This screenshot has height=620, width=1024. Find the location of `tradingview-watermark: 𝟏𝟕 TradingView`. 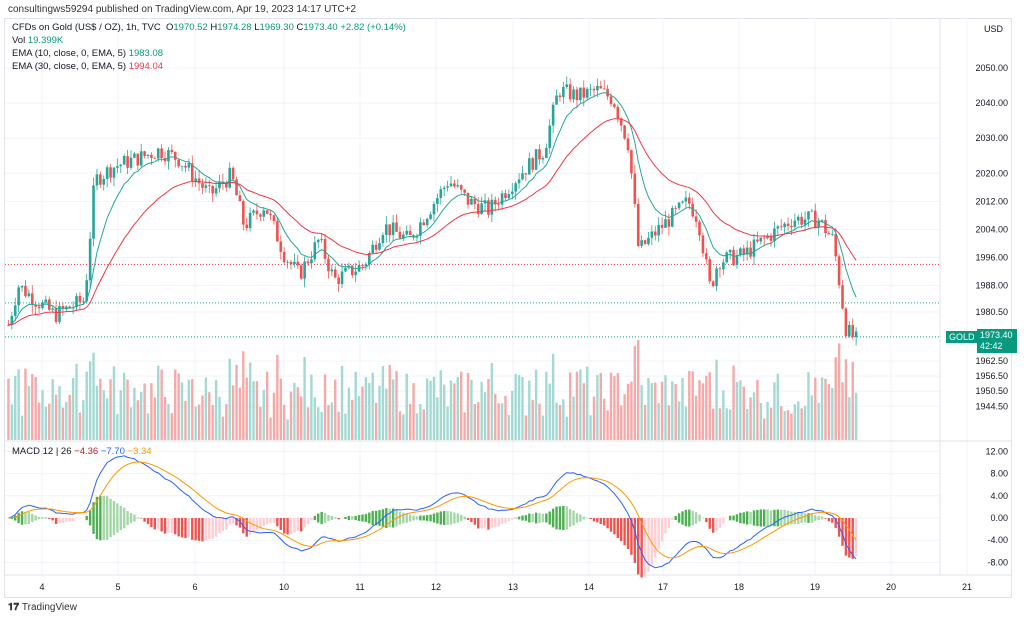

tradingview-watermark: 𝟏𝟕 TradingView is located at coordinates (42, 607).